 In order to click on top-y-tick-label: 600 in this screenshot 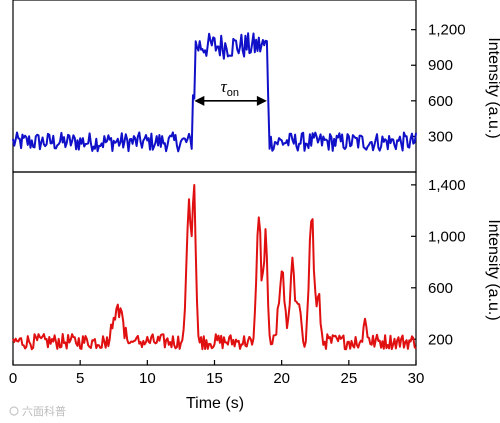, I will do `click(440, 101)`.